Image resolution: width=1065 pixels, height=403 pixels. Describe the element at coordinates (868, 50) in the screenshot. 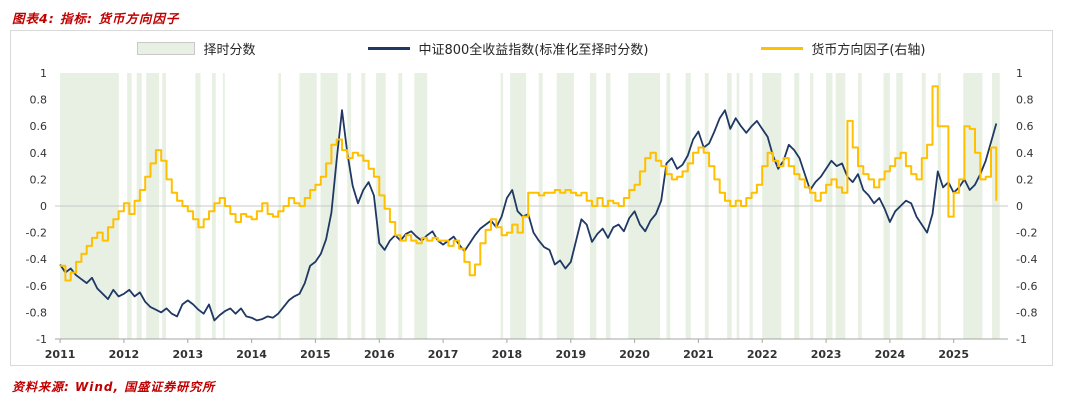

I see `legend-label-factor: 货币方向因子(右轴)` at that location.